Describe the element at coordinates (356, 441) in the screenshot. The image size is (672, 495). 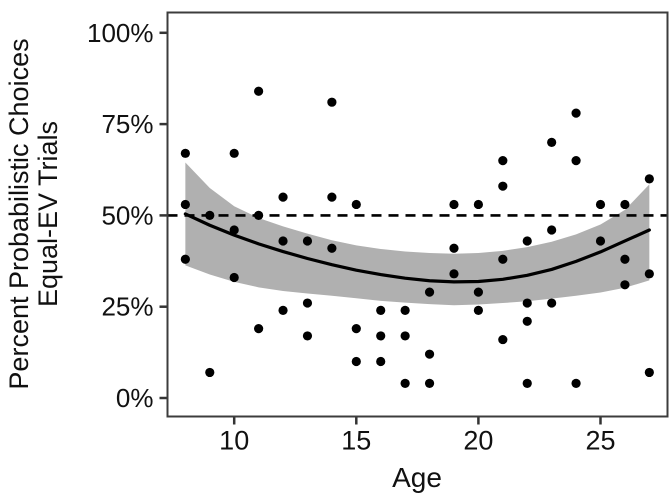
I see `x-tick-label: 15` at that location.